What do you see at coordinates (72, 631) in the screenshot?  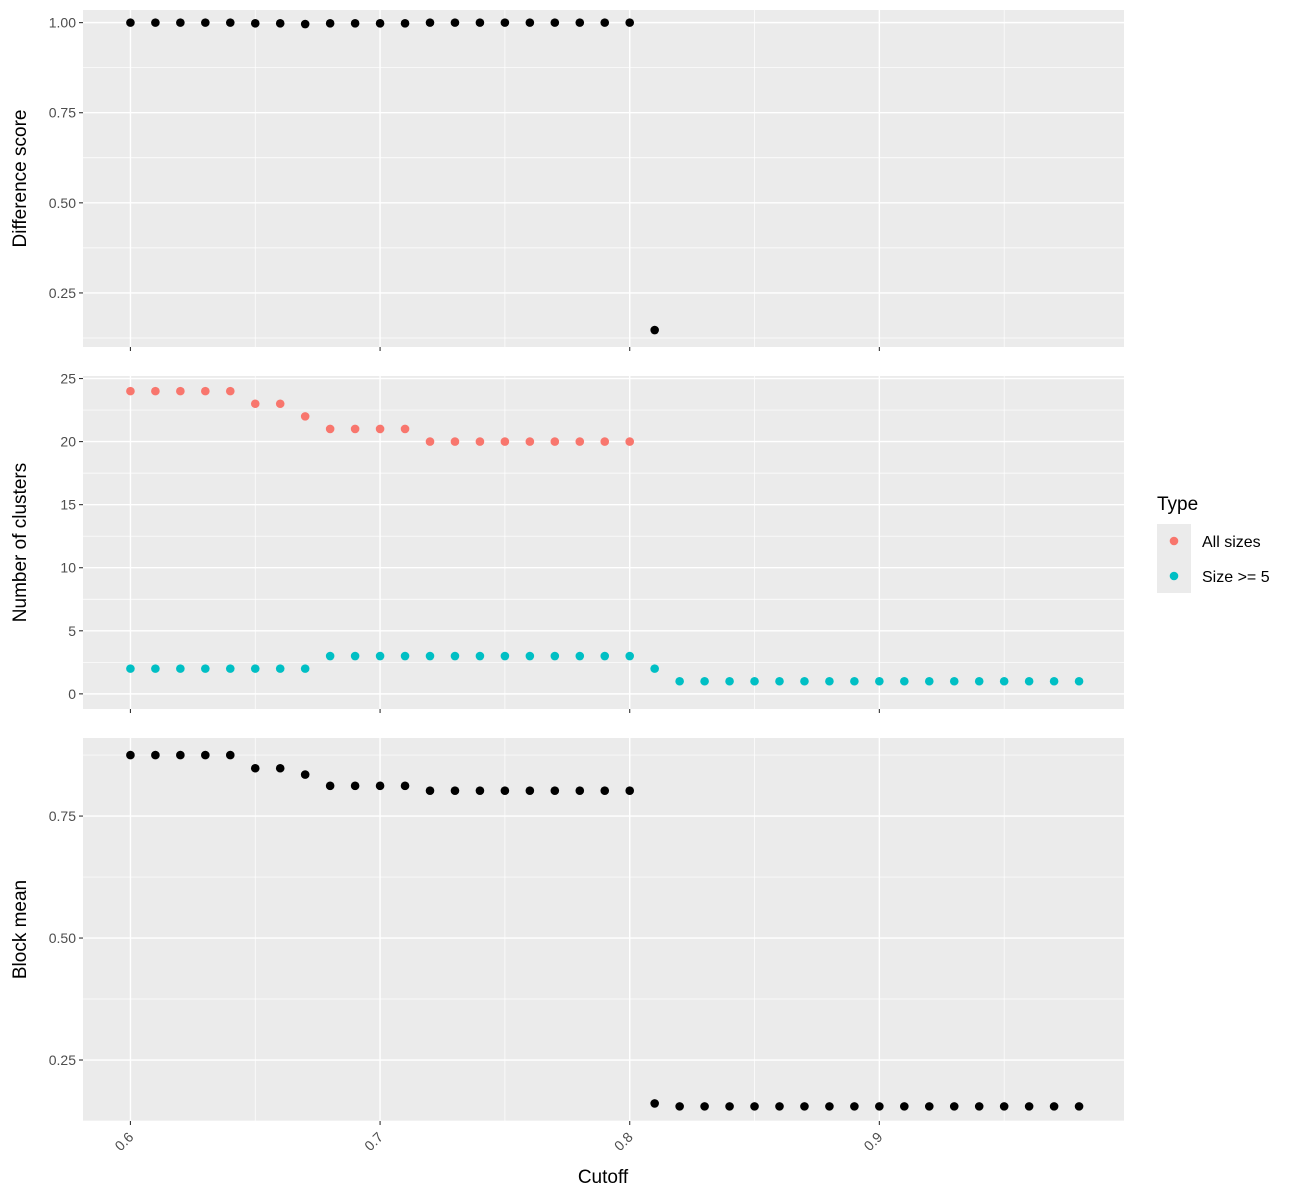 I see `y-tick-label: 5` at bounding box center [72, 631].